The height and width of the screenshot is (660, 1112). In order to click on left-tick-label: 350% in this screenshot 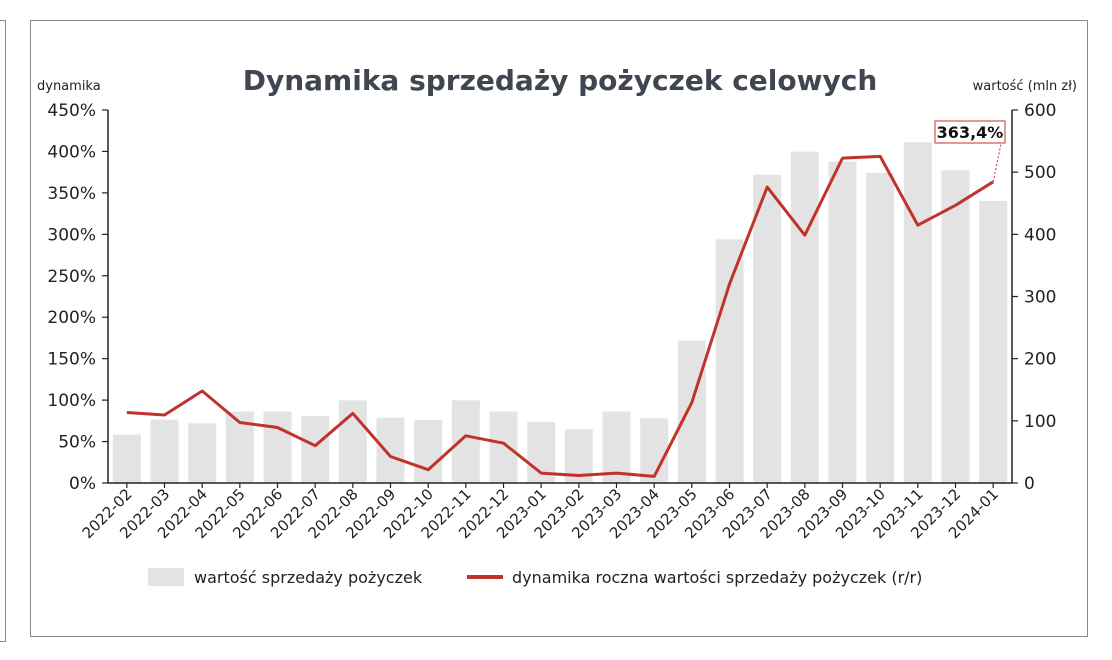, I will do `click(71, 194)`.